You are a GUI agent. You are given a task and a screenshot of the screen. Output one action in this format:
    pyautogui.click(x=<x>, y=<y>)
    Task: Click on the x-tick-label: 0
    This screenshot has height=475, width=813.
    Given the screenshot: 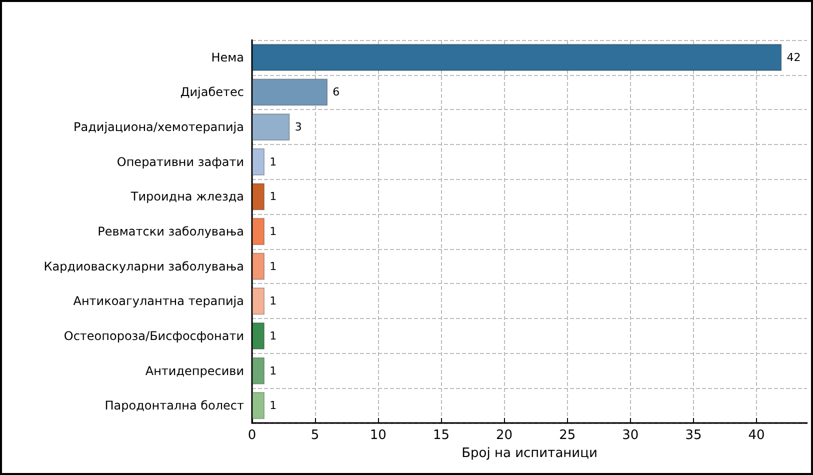 What is the action you would take?
    pyautogui.click(x=252, y=435)
    